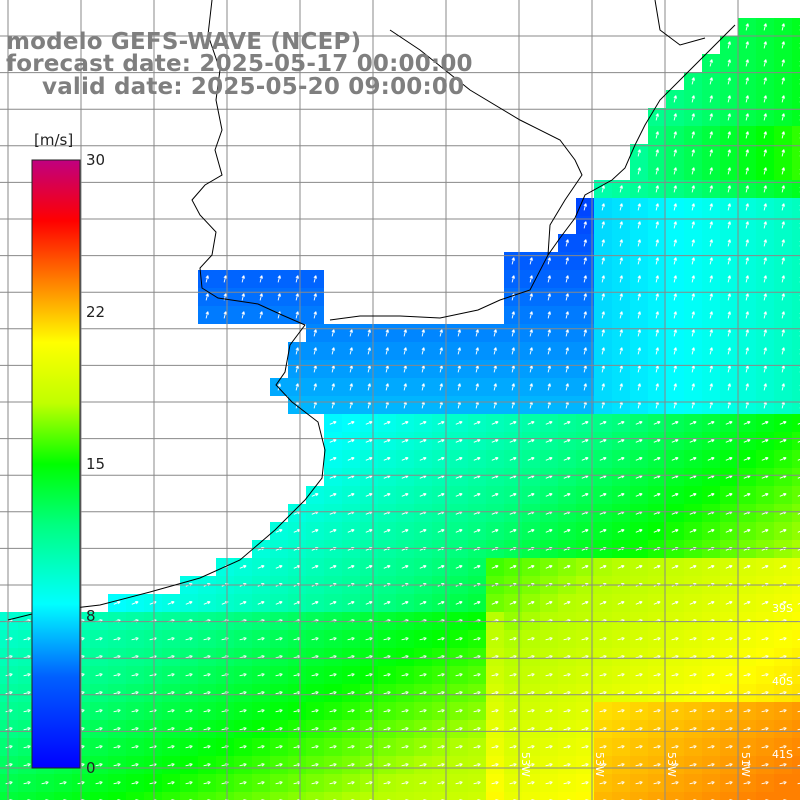 This screenshot has width=800, height=804. Describe the element at coordinates (745, 764) in the screenshot. I see `longitude-label: 51W` at that location.